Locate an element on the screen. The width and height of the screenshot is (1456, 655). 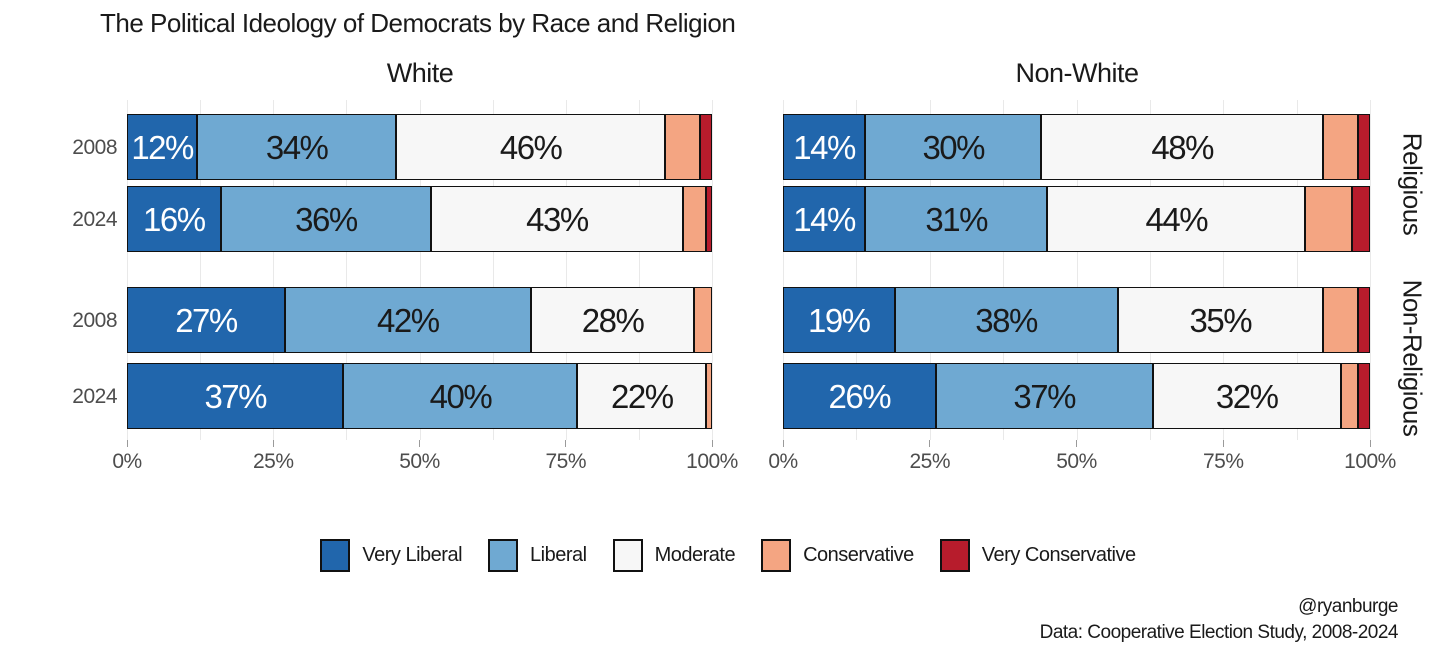
segment-value-label: 36% is located at coordinates (326, 219).